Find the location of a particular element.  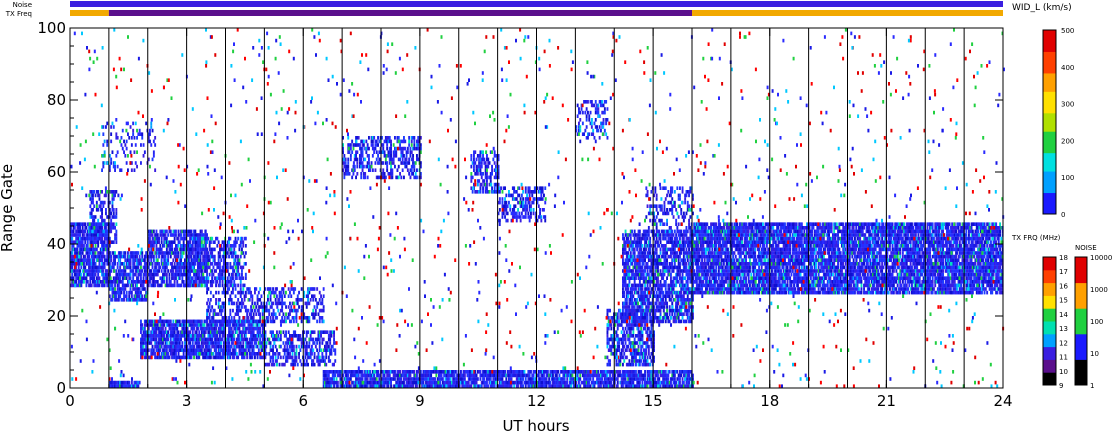

txfreq-colorbar-tick: 11 is located at coordinates (1063, 358).